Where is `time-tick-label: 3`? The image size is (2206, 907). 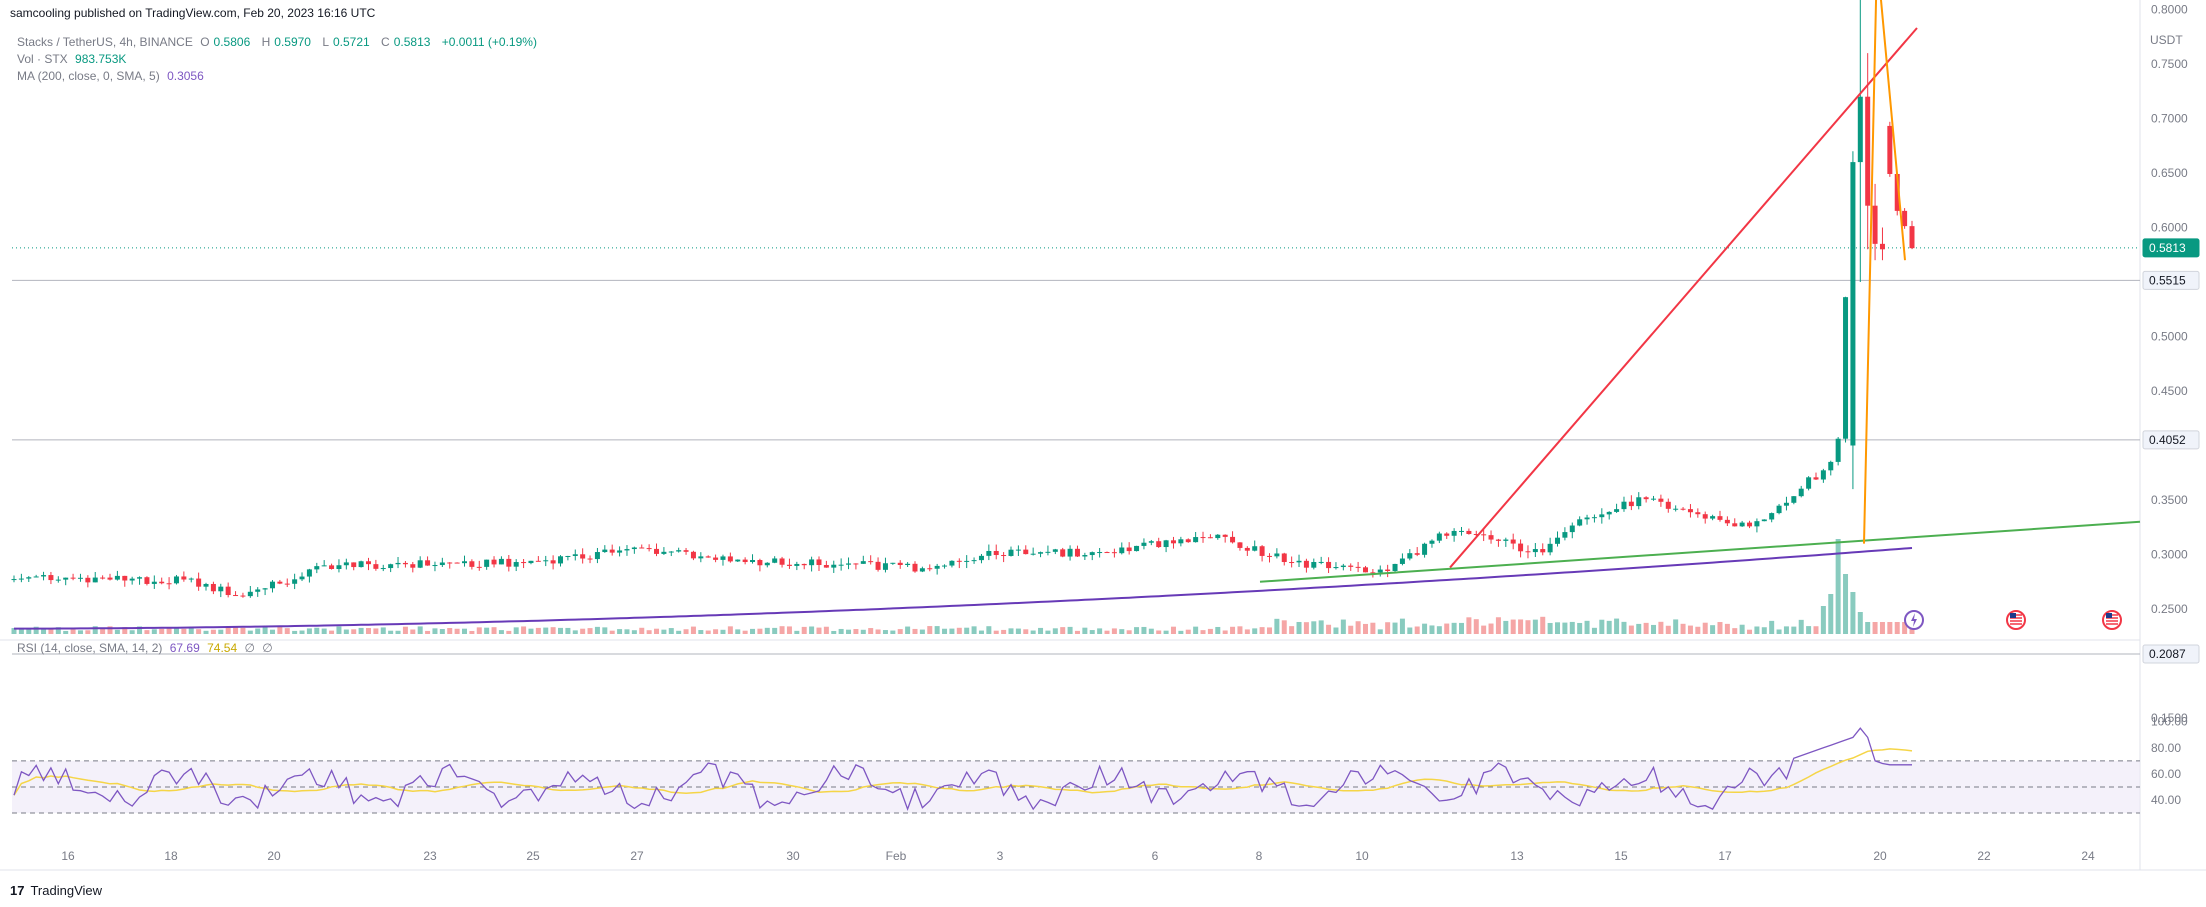 time-tick-label: 3 is located at coordinates (1000, 856).